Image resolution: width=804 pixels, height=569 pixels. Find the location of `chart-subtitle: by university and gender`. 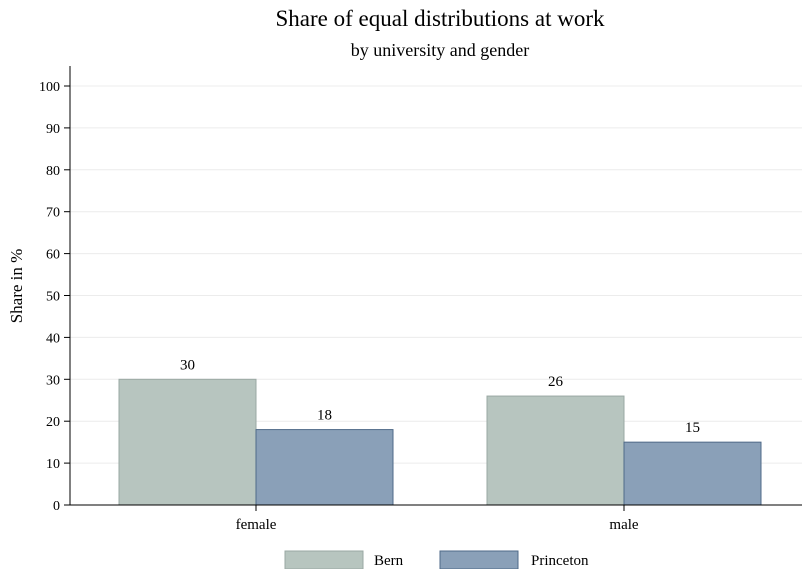

chart-subtitle: by university and gender is located at coordinates (440, 50).